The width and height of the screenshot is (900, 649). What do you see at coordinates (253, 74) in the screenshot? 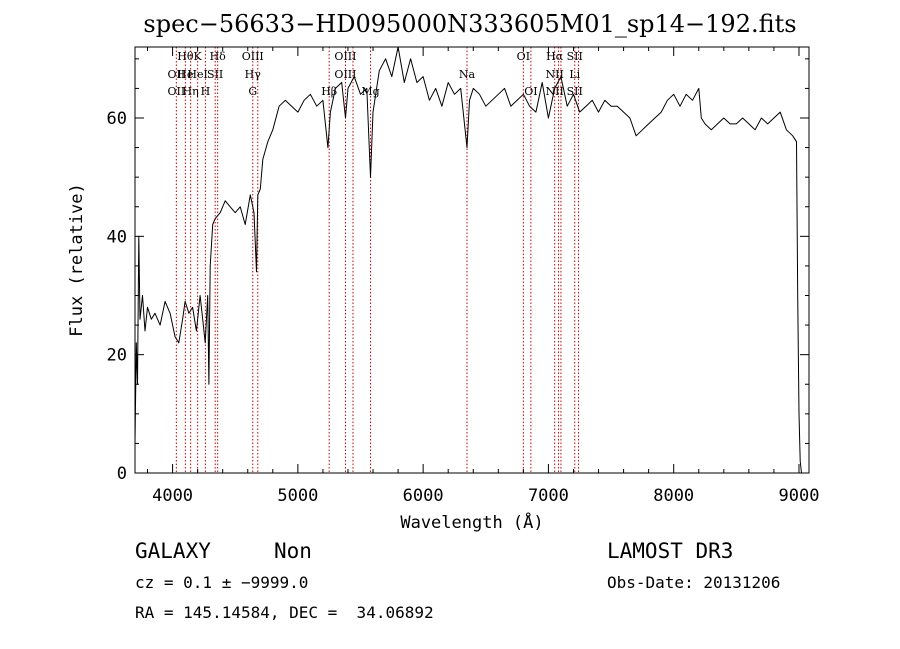
I see `spectral-line-label: Hγ` at bounding box center [253, 74].